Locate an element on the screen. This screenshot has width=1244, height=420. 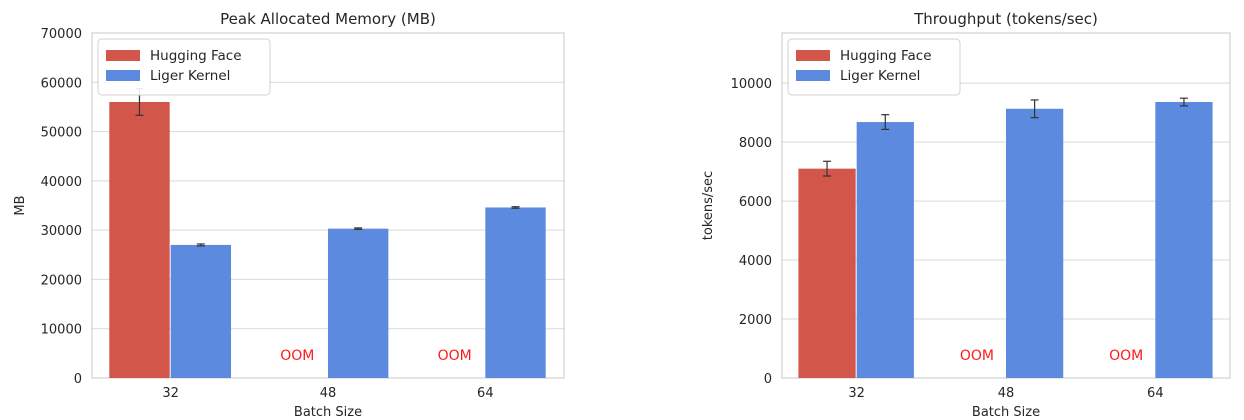
y-tick-label: 40000 is located at coordinates (61, 182).